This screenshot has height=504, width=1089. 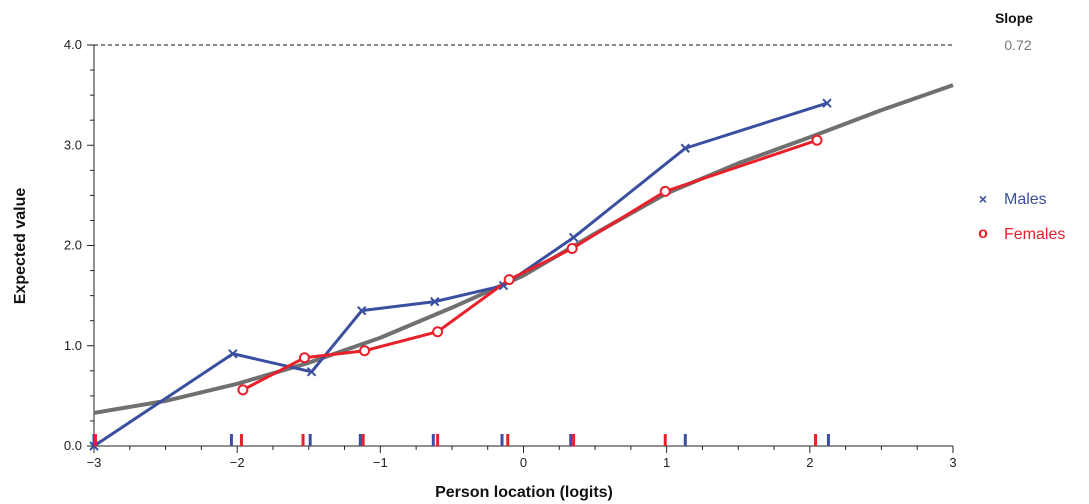 What do you see at coordinates (380, 462) in the screenshot?
I see `x-tick-label: −1` at bounding box center [380, 462].